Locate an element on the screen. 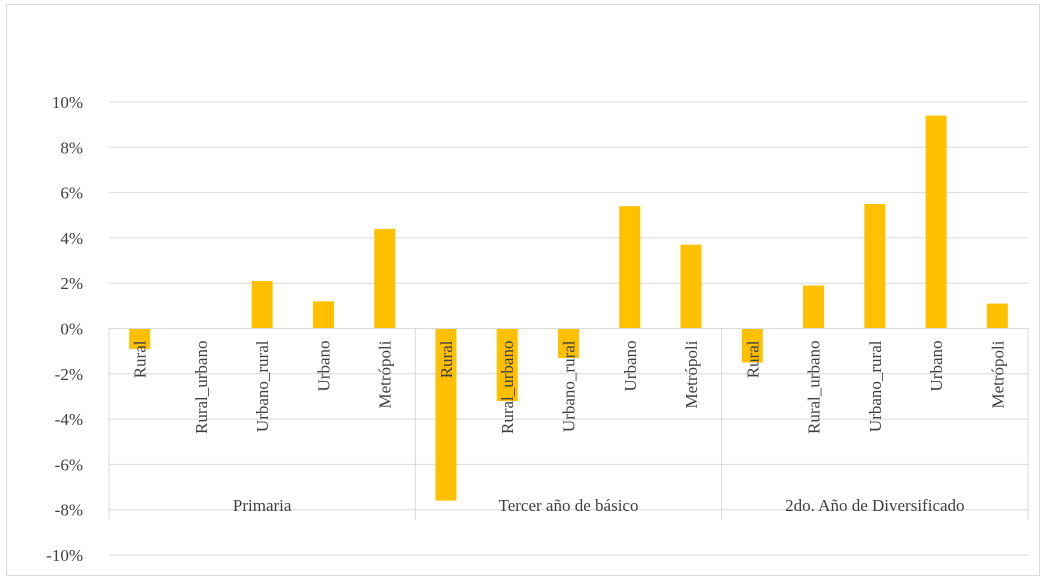 Image resolution: width=1047 pixels, height=580 pixels. y-tick-label: -10% is located at coordinates (64, 555).